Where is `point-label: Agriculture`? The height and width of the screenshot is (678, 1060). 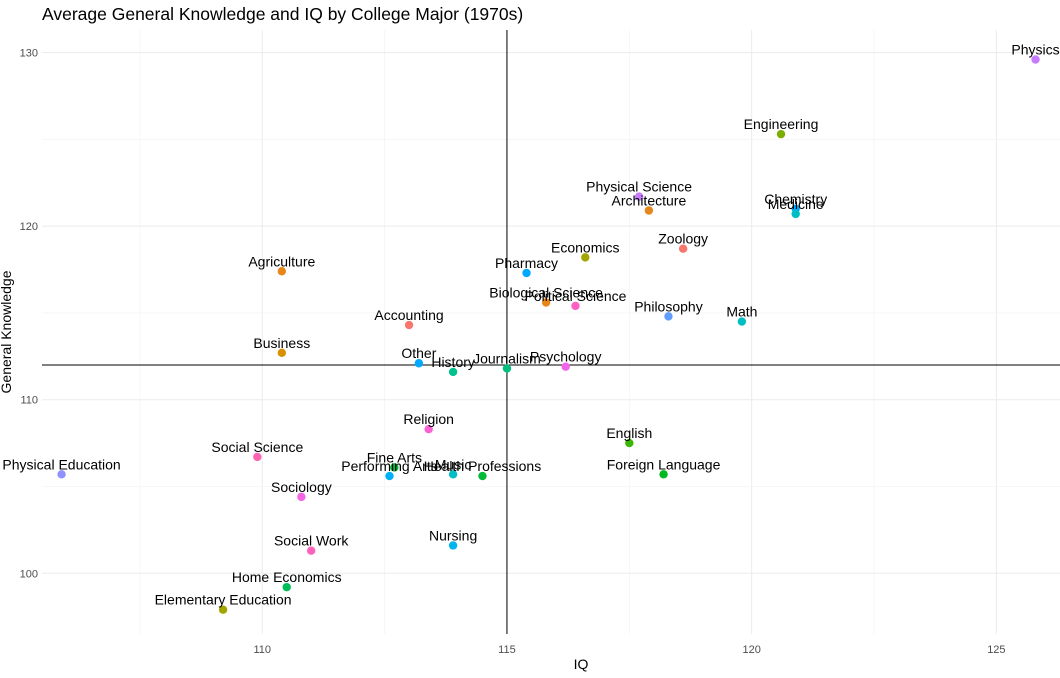
point-label: Agriculture is located at coordinates (281, 261).